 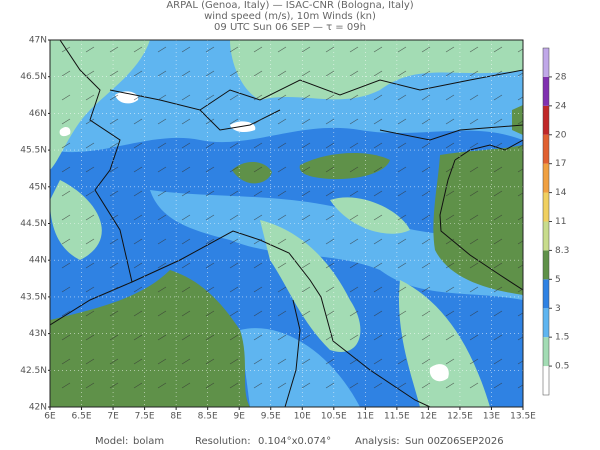 I want to click on footer-label: Resolution:, so click(x=223, y=441).